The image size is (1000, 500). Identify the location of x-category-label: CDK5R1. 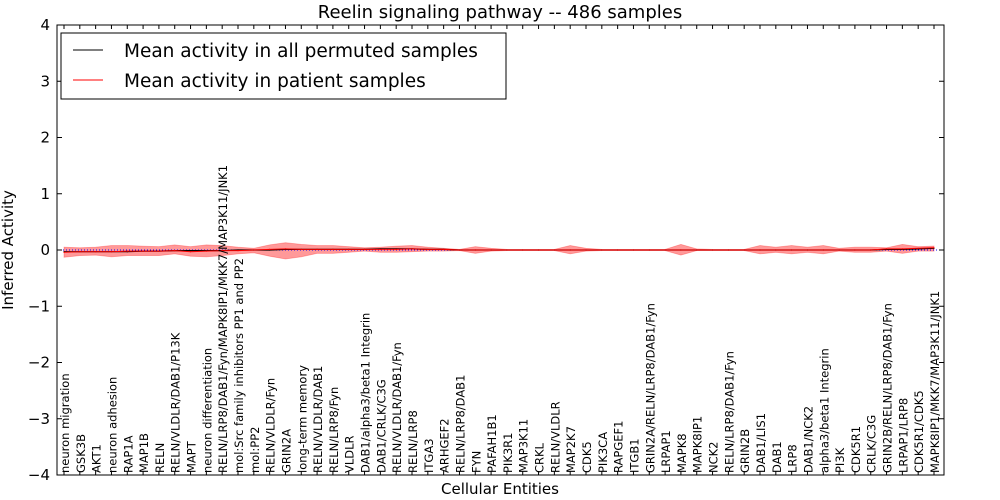
(856, 449).